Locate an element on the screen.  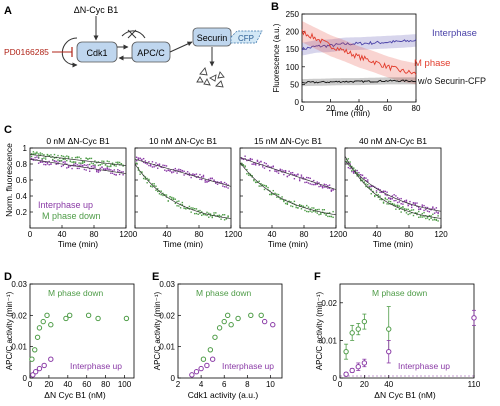
fit-line is located at coordinates (288, 173).